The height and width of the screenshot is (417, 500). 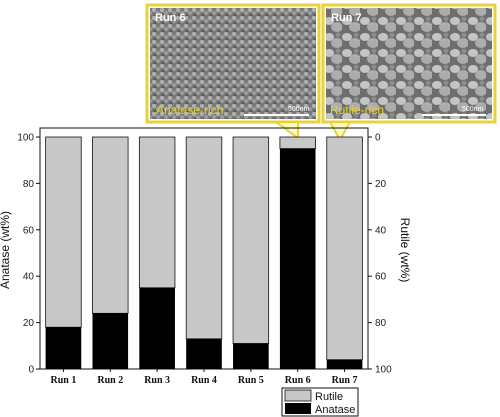 I want to click on right-axis-title: Rutile (wt%), so click(x=405, y=250).